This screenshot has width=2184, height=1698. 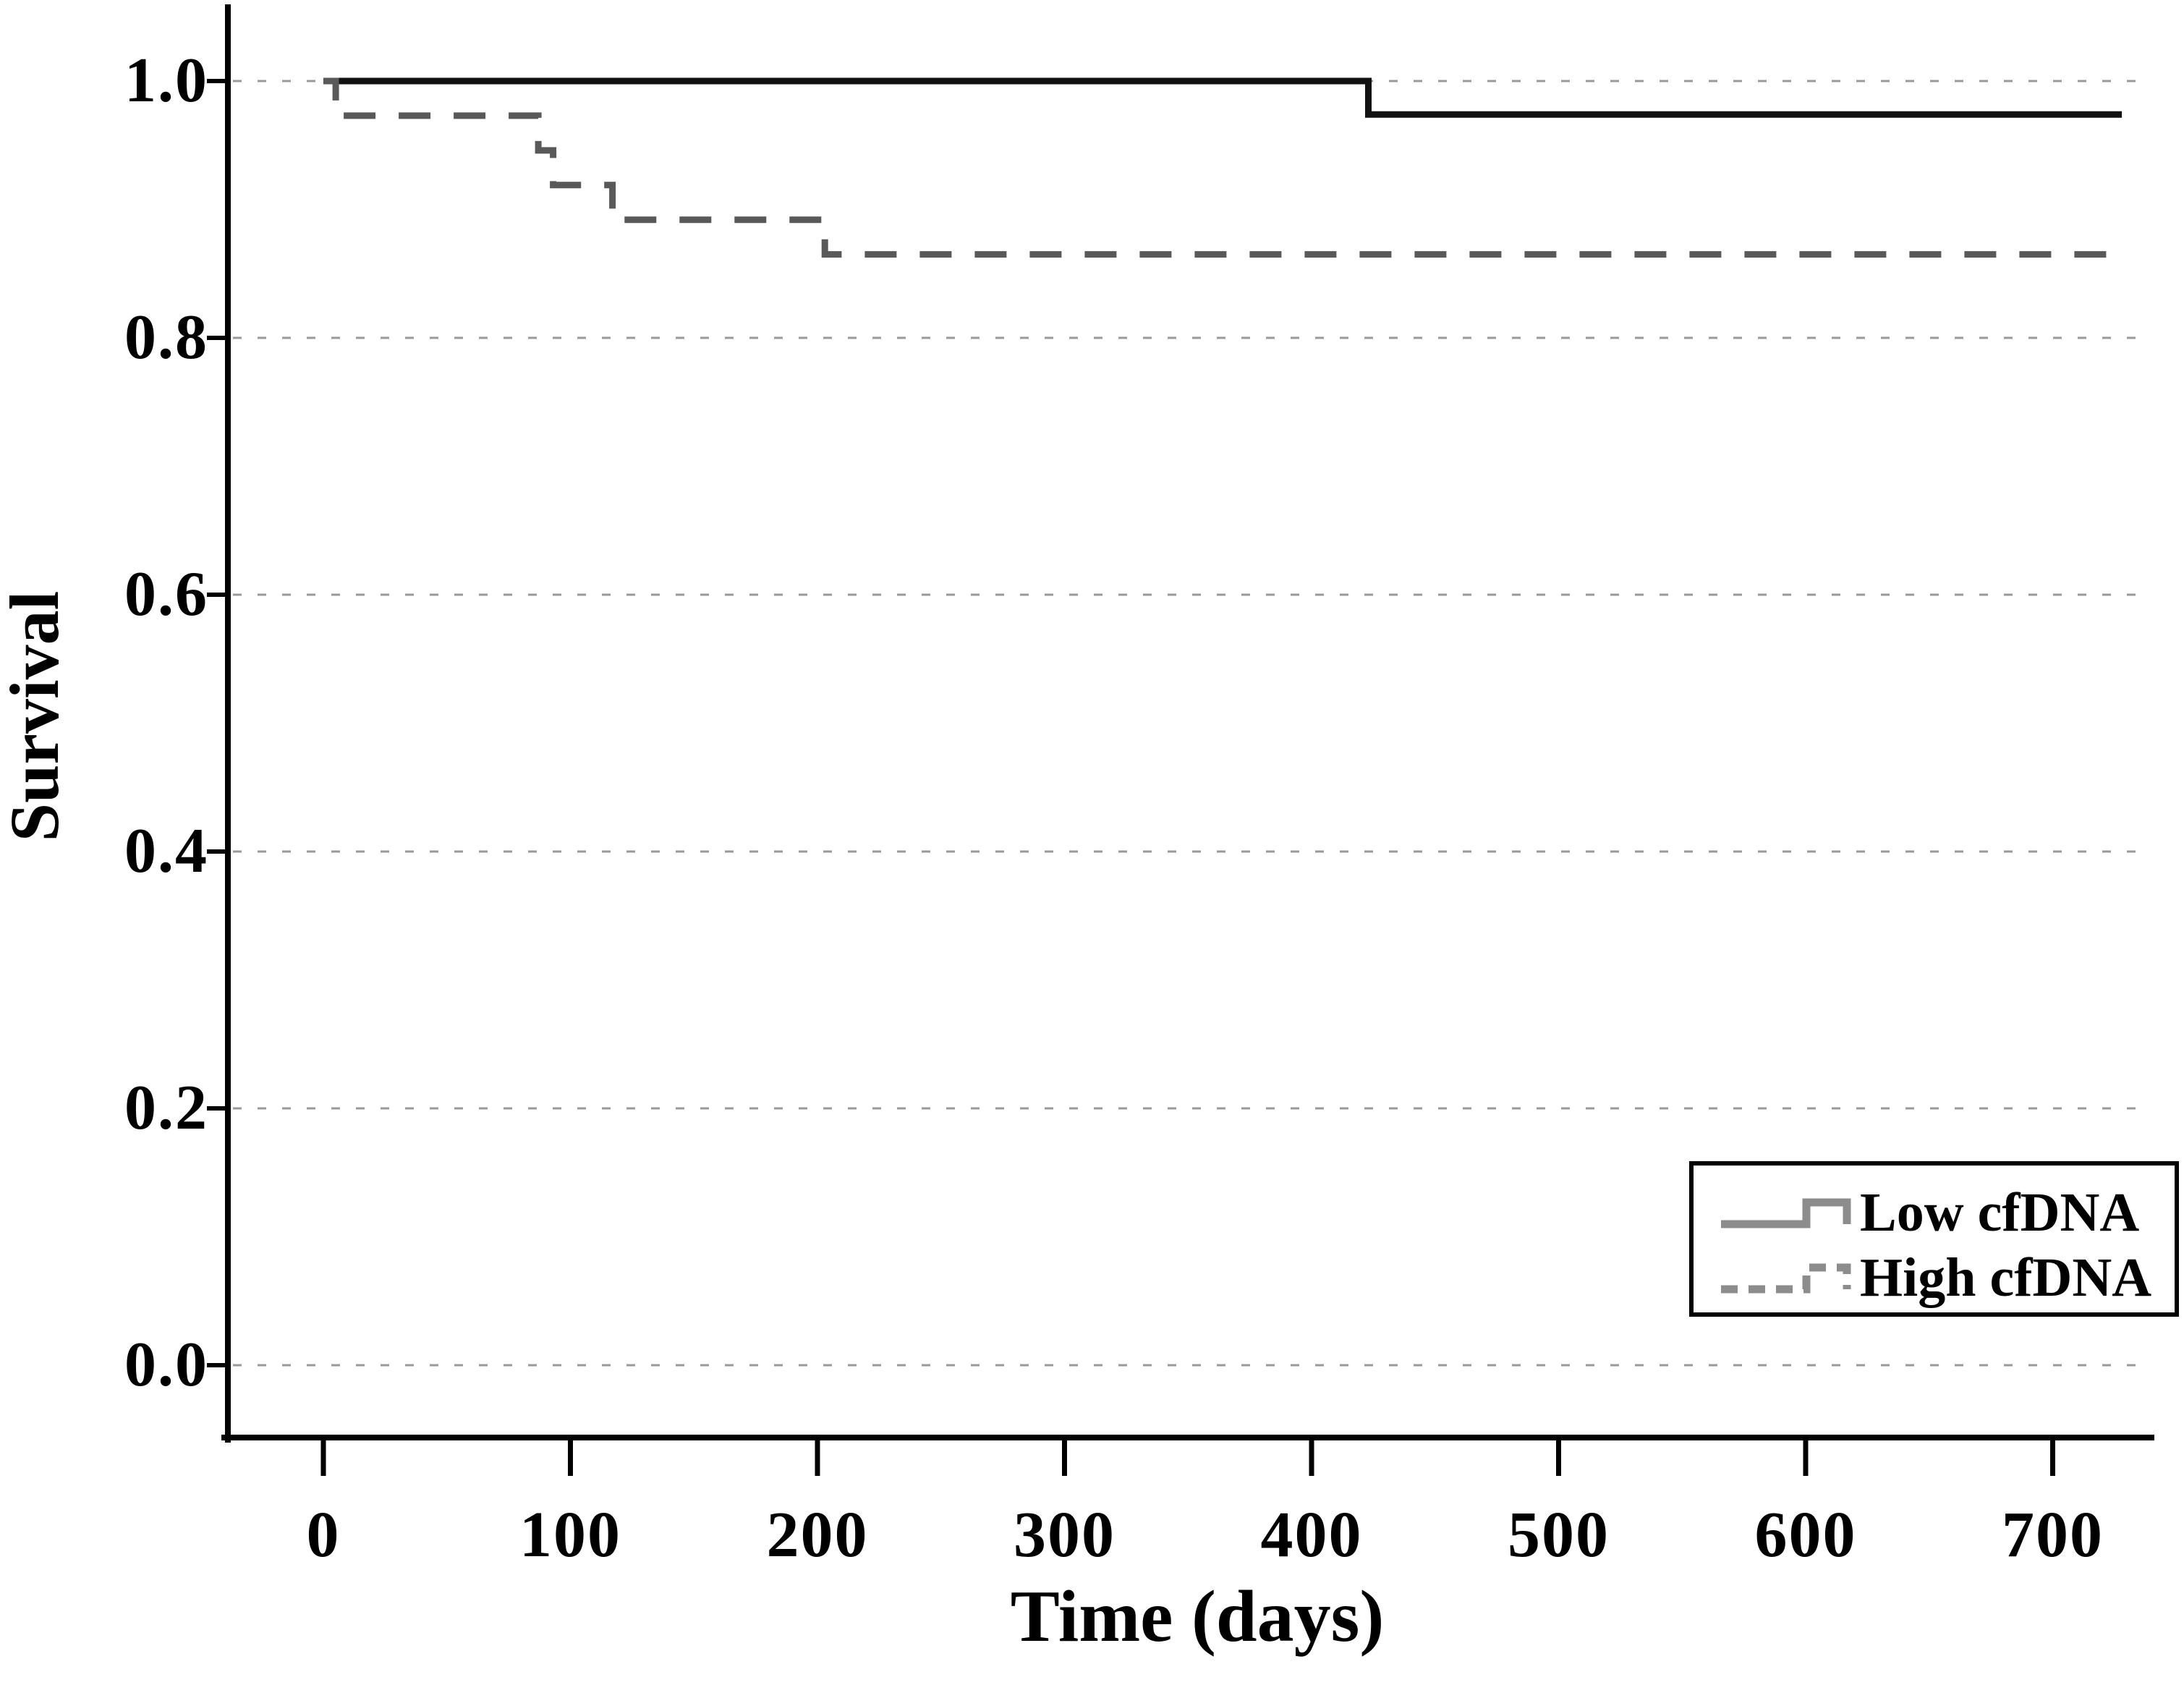 I want to click on x-axis-title: Time (days), so click(x=1197, y=1617).